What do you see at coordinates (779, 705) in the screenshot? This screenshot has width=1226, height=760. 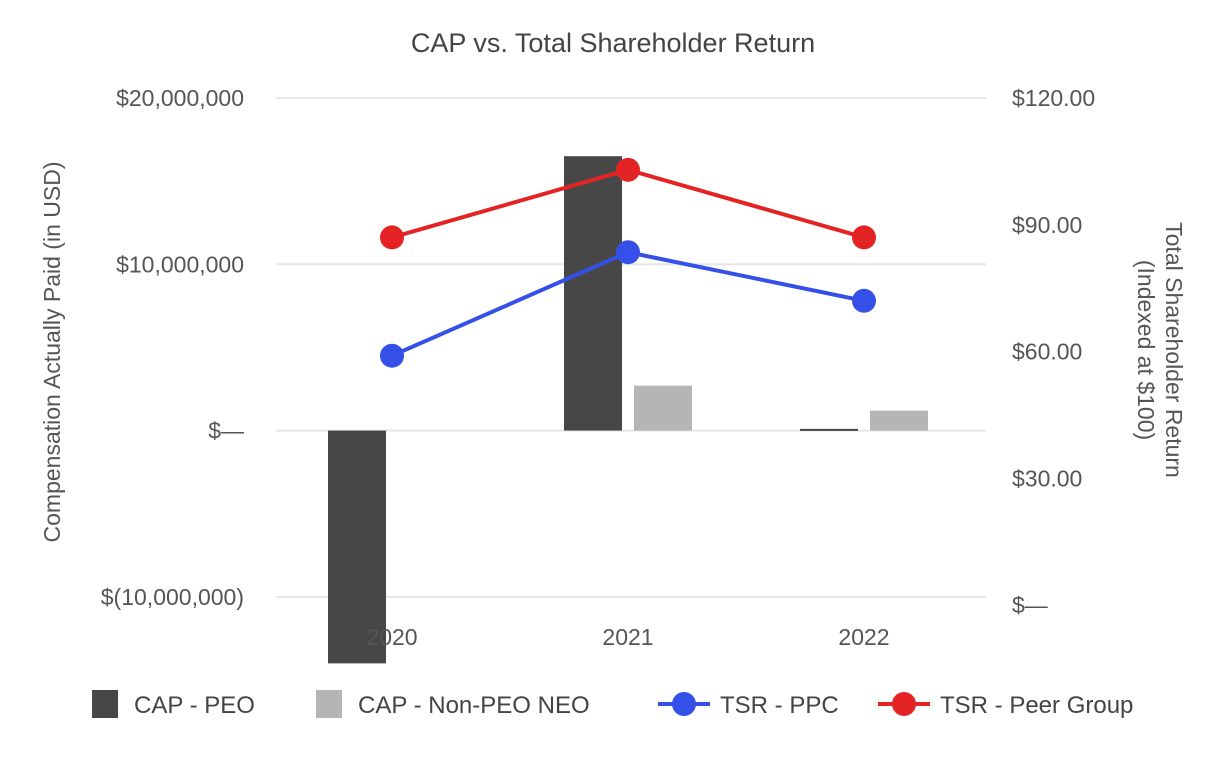 I see `legend-label: TSR - PPC` at bounding box center [779, 705].